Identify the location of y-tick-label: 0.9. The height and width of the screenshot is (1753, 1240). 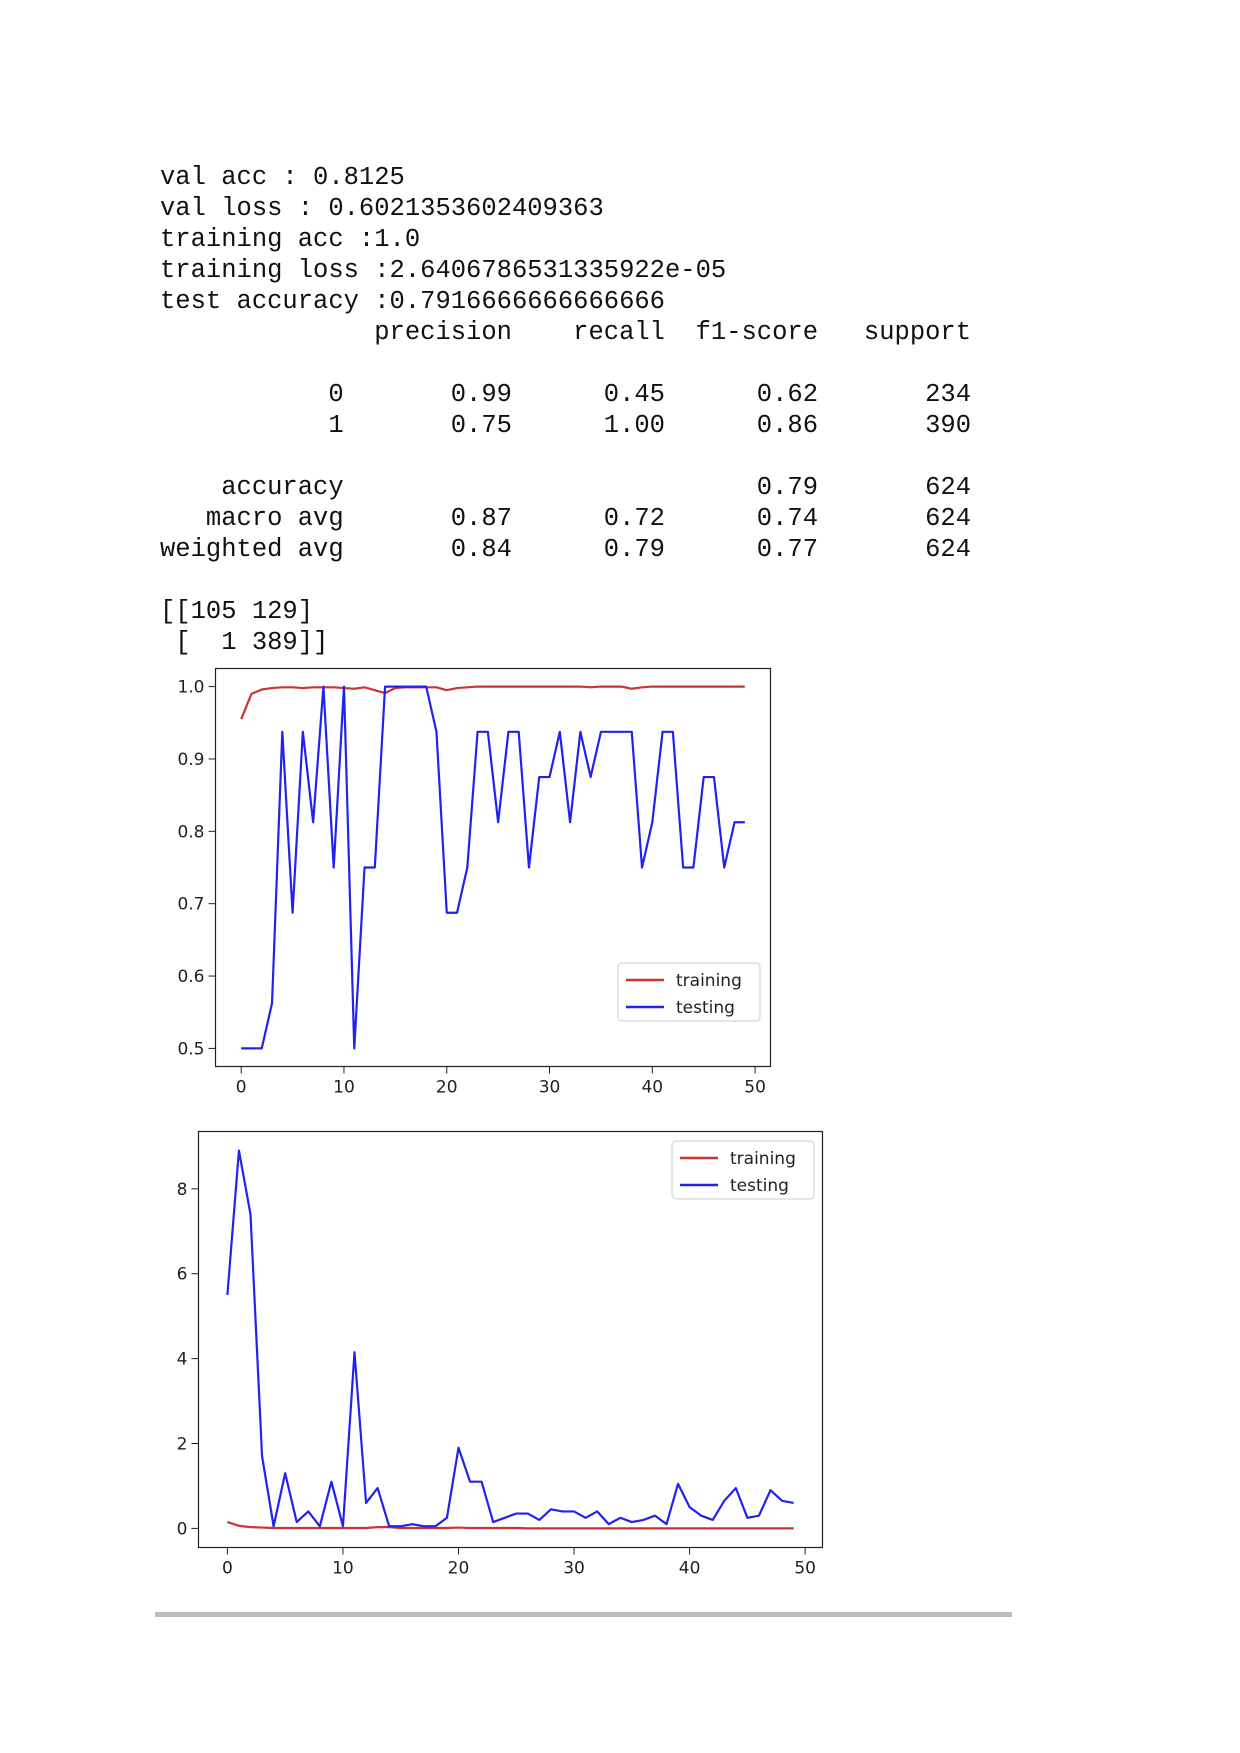
(190, 760).